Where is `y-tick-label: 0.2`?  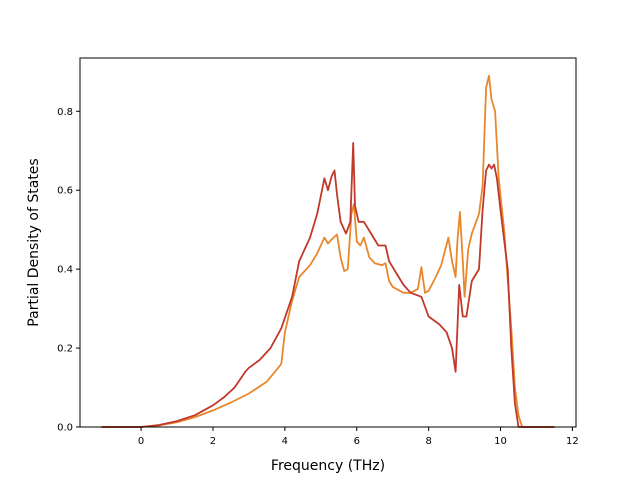 y-tick-label: 0.2 is located at coordinates (65, 349).